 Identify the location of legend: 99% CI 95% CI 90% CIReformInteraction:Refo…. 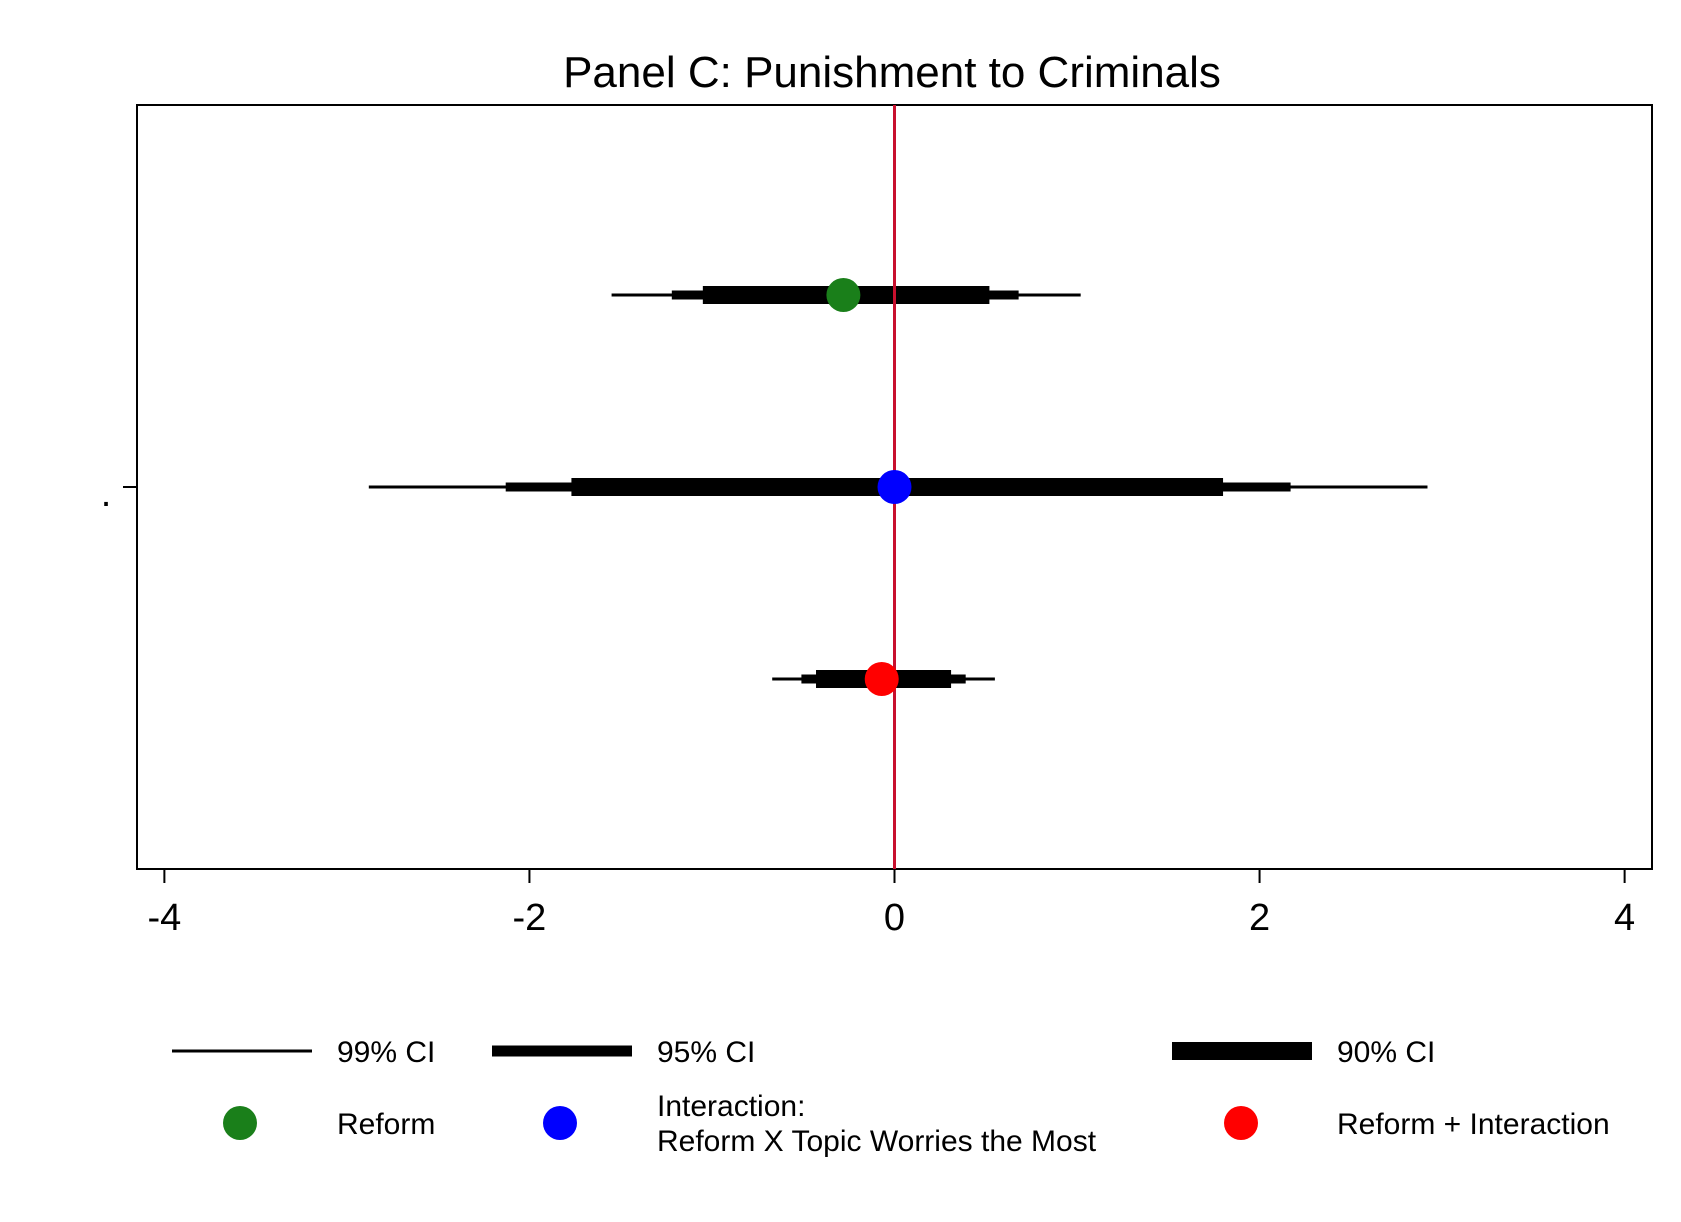
(891, 1097).